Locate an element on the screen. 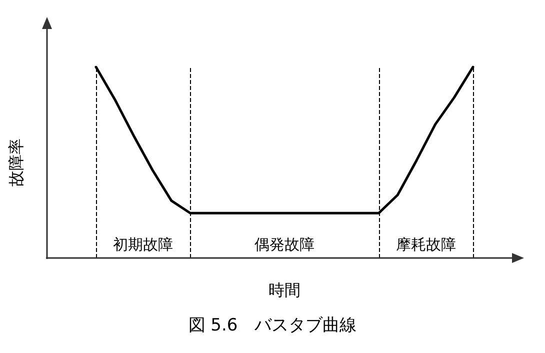 The height and width of the screenshot is (353, 545). annotation: 偶発故障 is located at coordinates (284, 245).